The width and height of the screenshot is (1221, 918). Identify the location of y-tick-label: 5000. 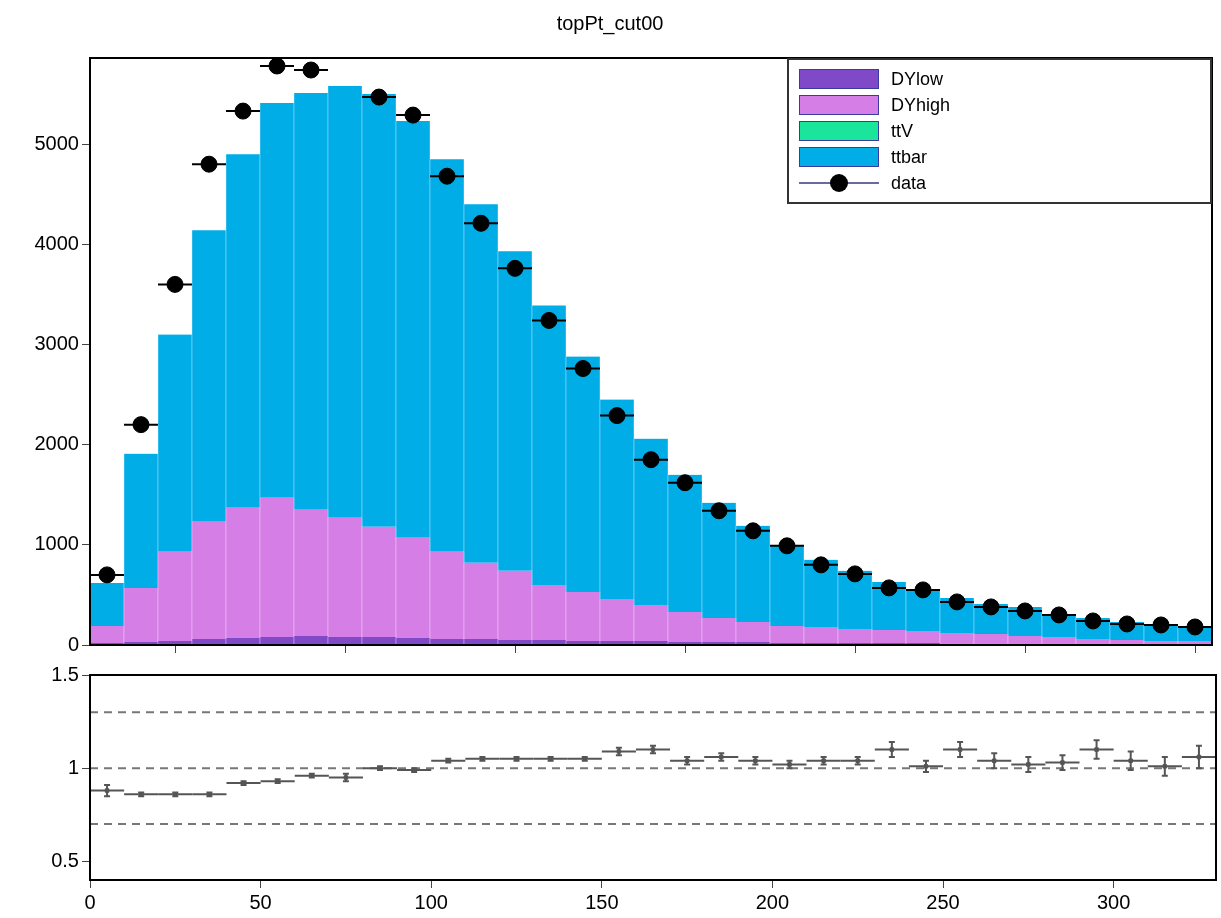
(56, 142).